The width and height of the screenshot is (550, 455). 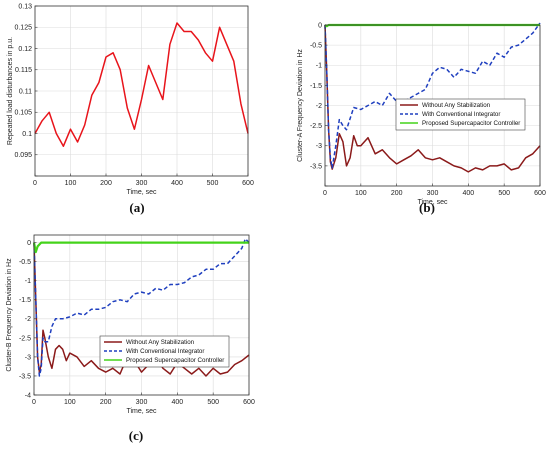 What do you see at coordinates (136, 435) in the screenshot?
I see `panel-caption: (c)` at bounding box center [136, 435].